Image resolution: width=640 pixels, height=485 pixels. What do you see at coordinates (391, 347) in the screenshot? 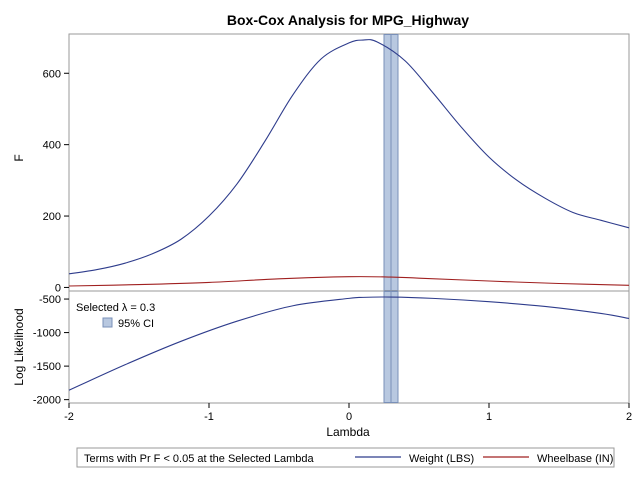
I see `bottom-ci-band-group` at bounding box center [391, 347].